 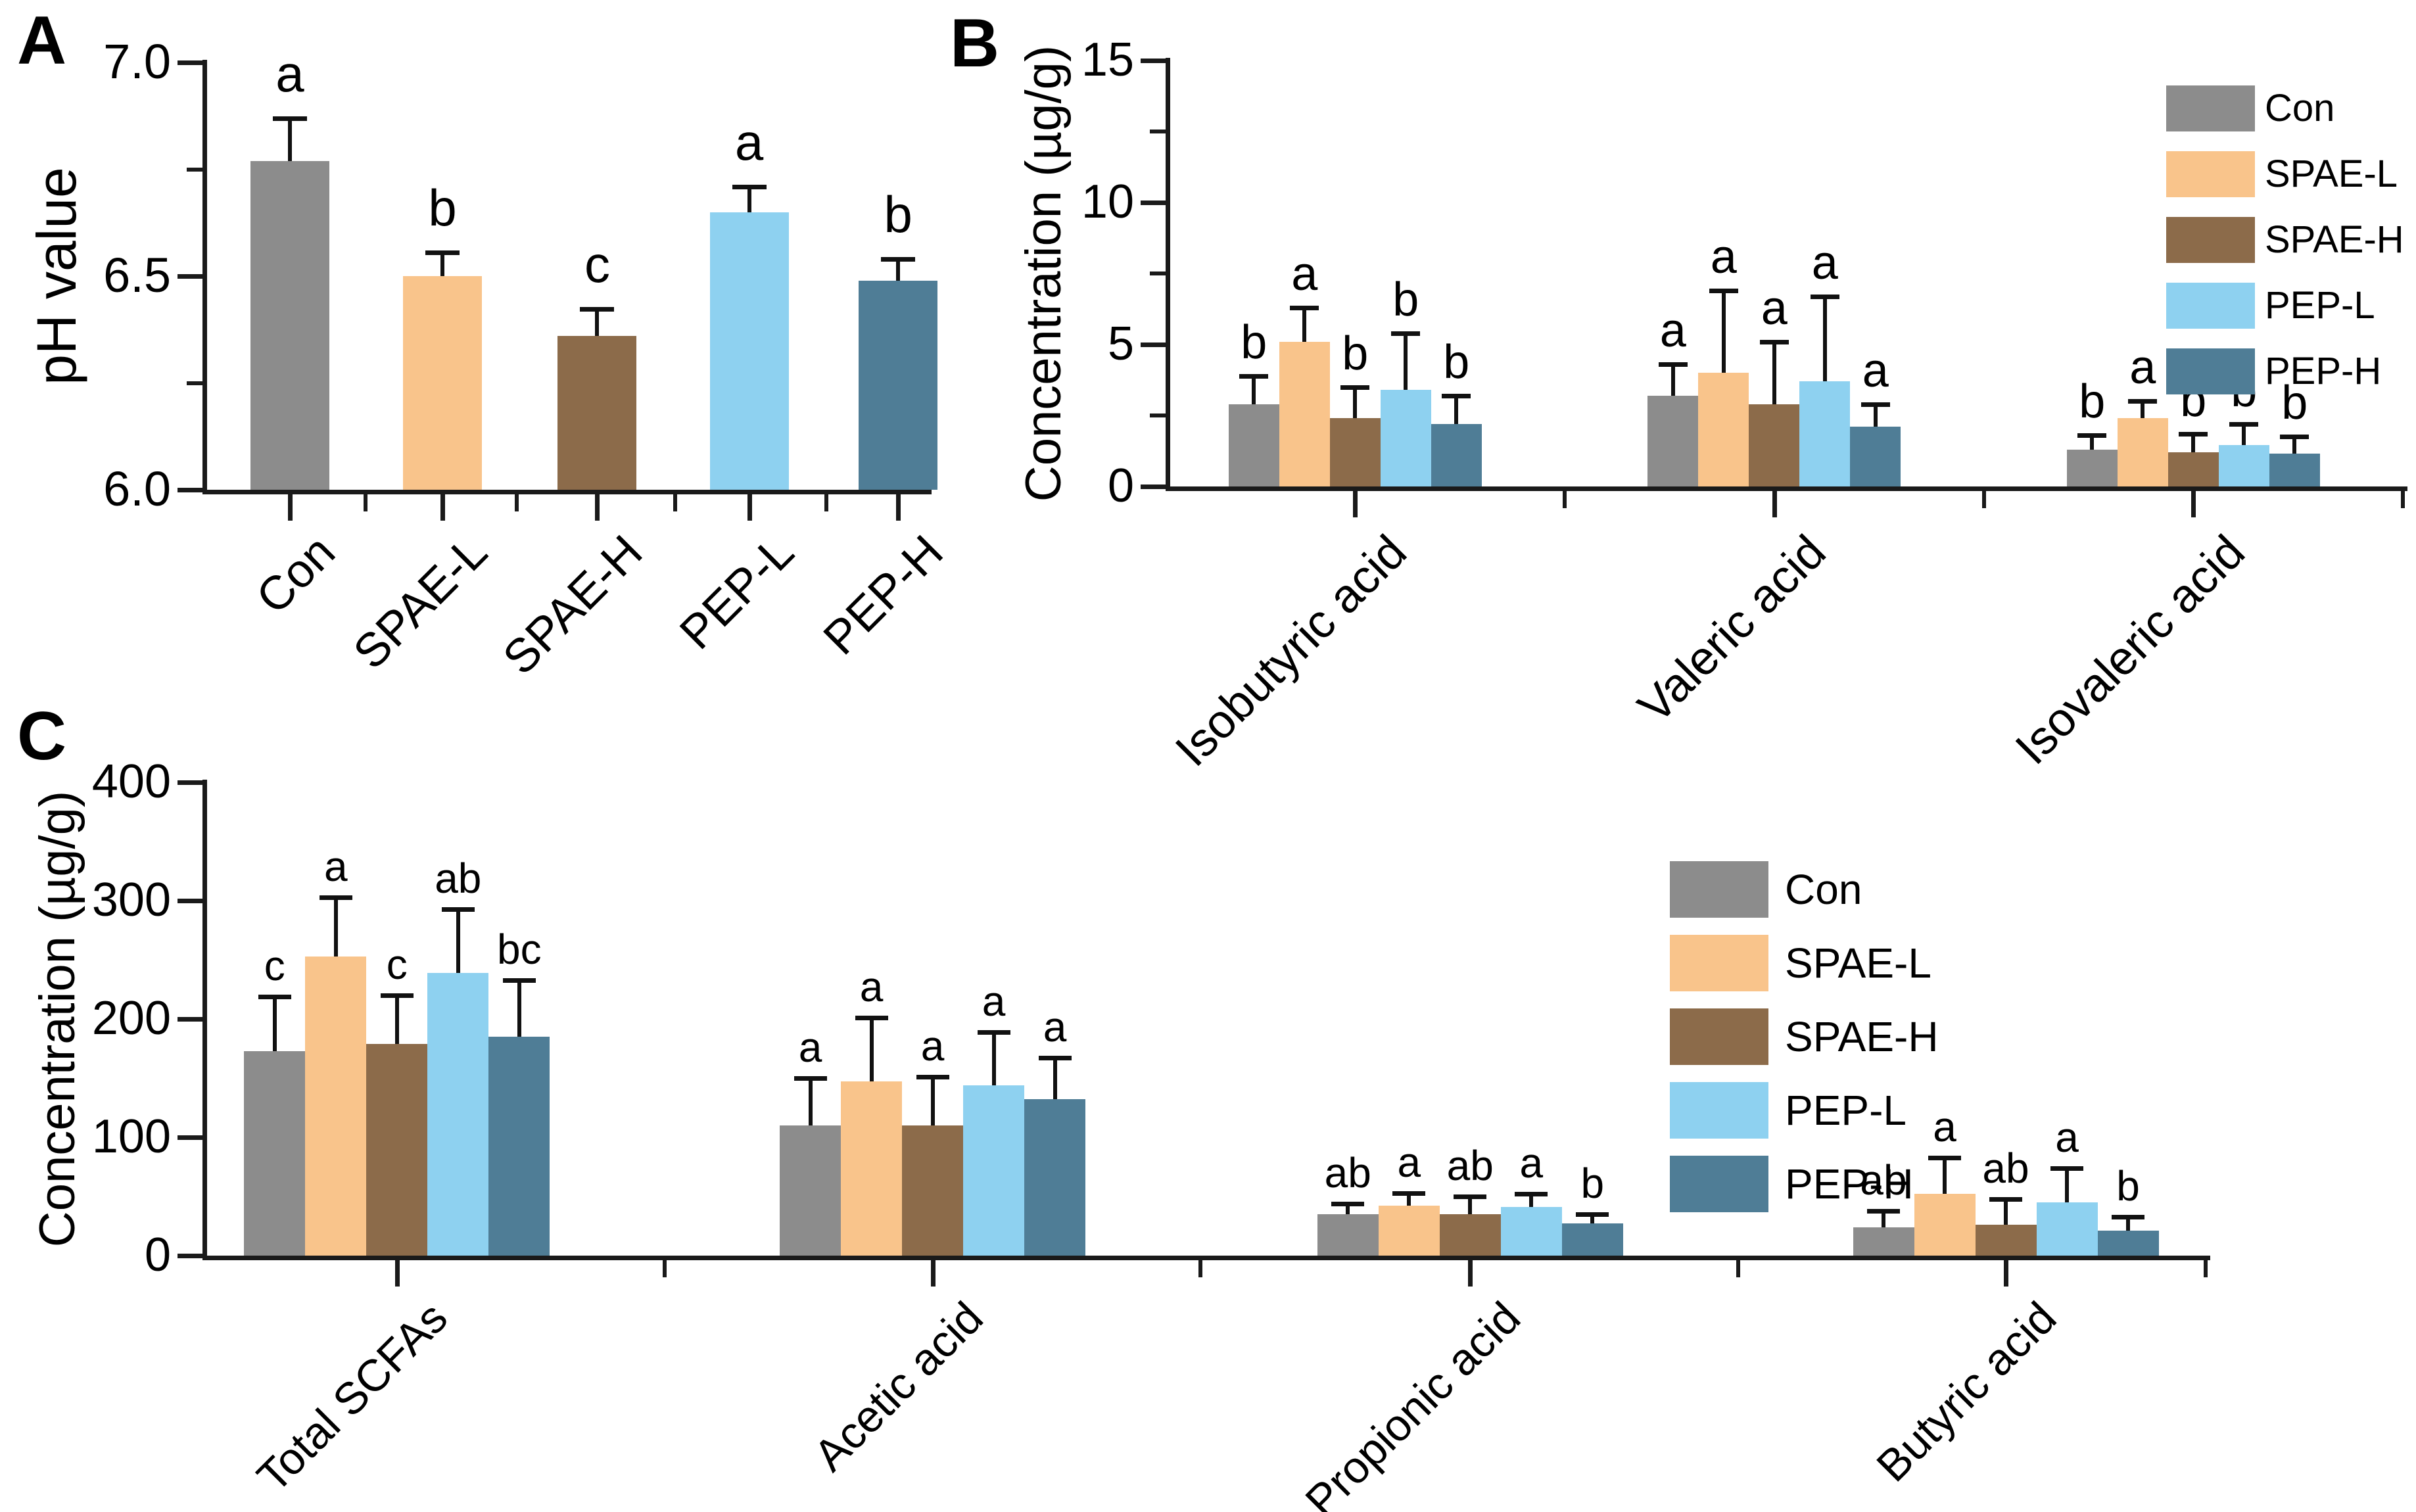 What do you see at coordinates (2323, 371) in the screenshot?
I see `legend-label-pep-h: PEP-H` at bounding box center [2323, 371].